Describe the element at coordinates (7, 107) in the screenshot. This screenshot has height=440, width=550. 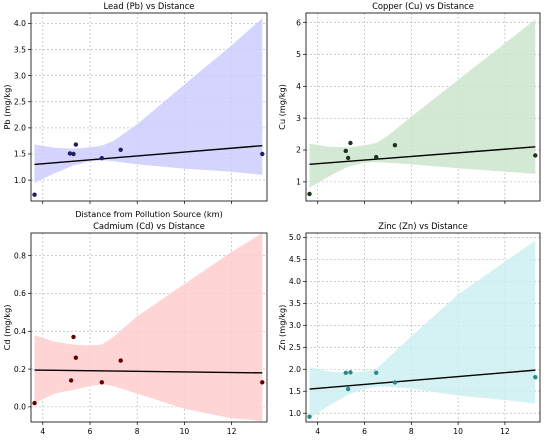
I see `y-axis-label: Pb (mg/kg)` at that location.